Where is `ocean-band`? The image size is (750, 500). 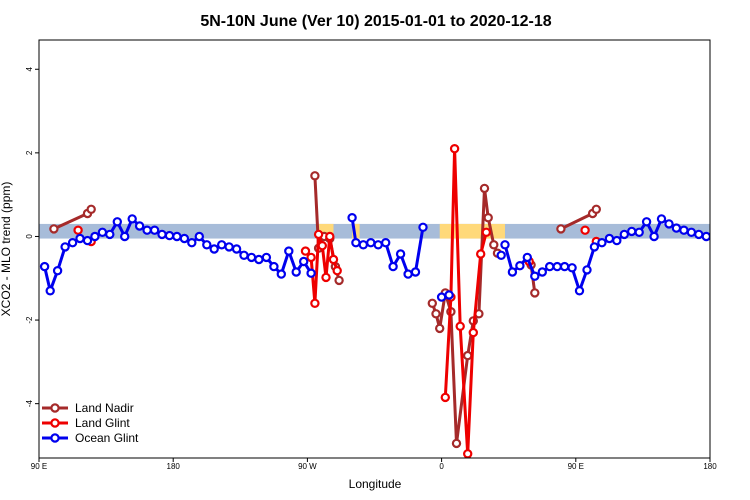
ocean-band is located at coordinates (374, 231).